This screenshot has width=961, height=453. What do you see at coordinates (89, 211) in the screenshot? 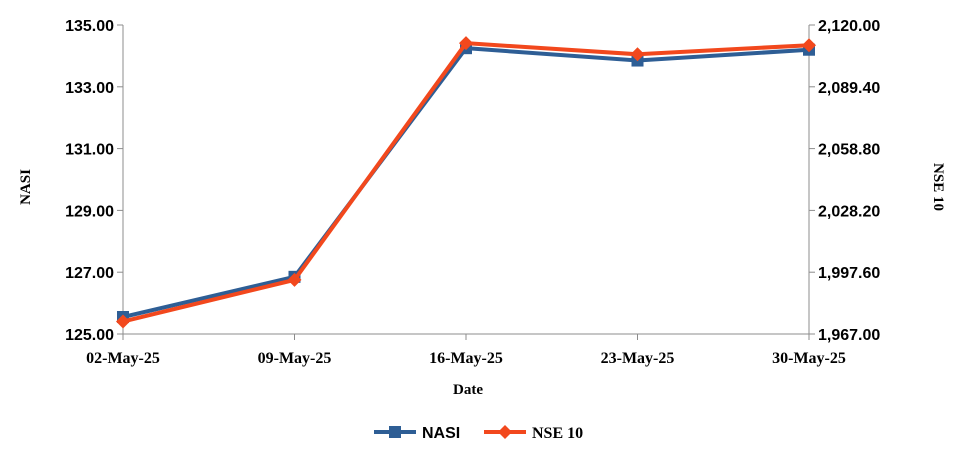
I see `y-left-tick-label: 129.00` at bounding box center [89, 211].